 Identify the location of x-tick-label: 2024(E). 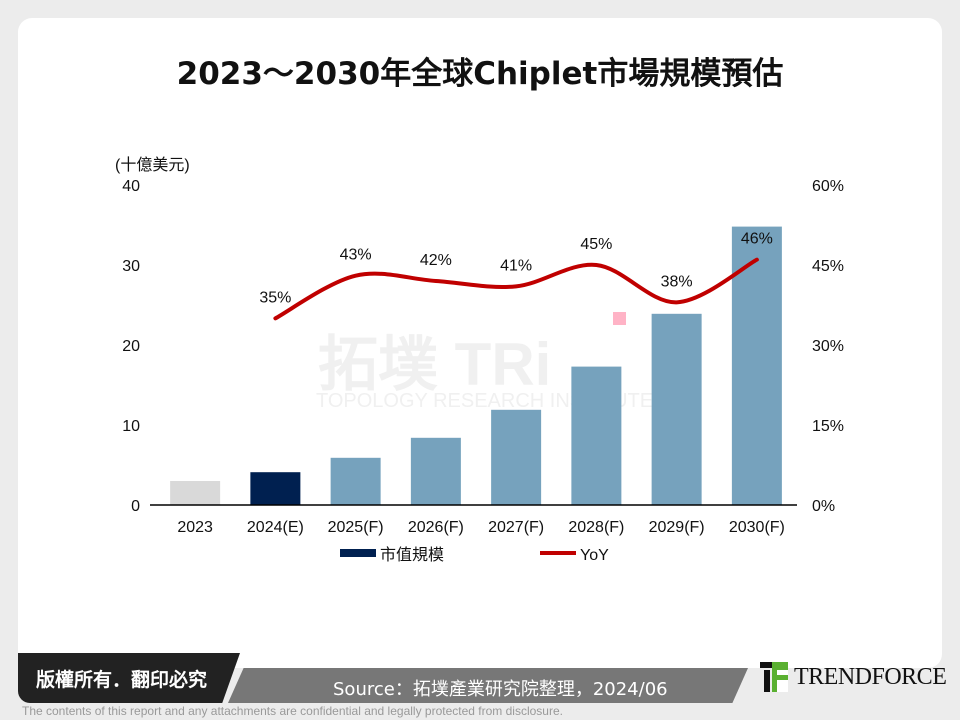
(275, 527).